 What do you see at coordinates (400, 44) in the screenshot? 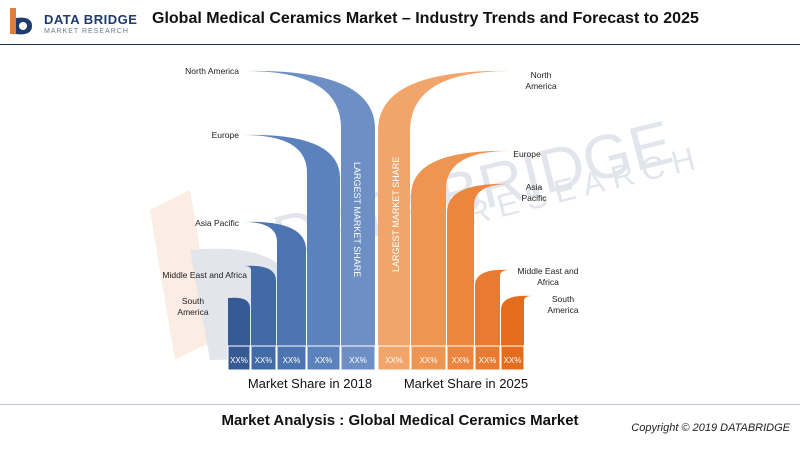
I see `header-divider` at bounding box center [400, 44].